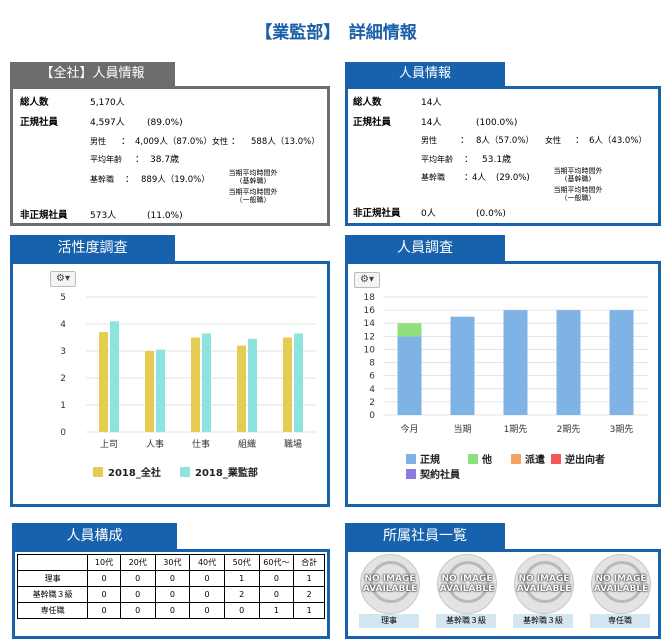  I want to click on total-value: 14人, so click(431, 103).